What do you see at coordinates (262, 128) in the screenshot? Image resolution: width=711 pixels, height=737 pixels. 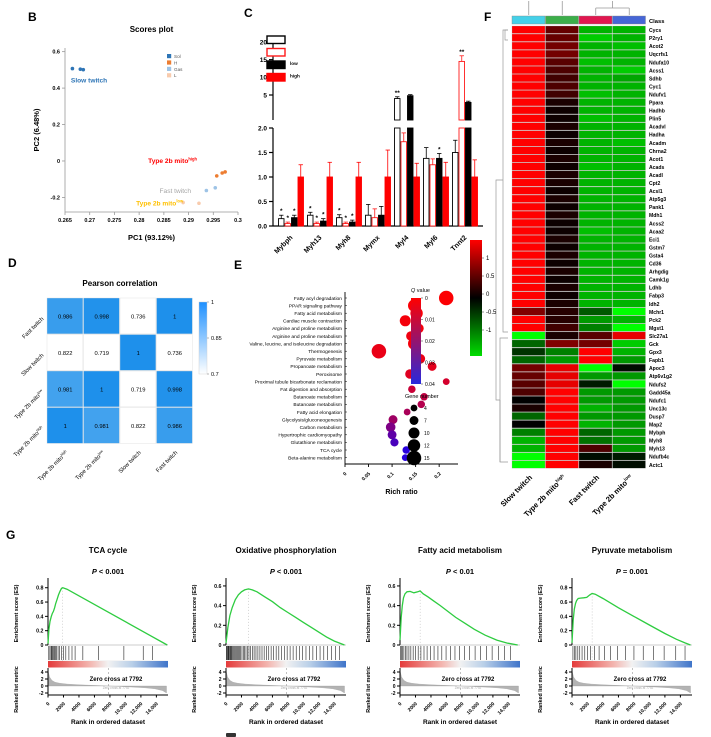 I see `svg-text: 2.0` at bounding box center [262, 128].